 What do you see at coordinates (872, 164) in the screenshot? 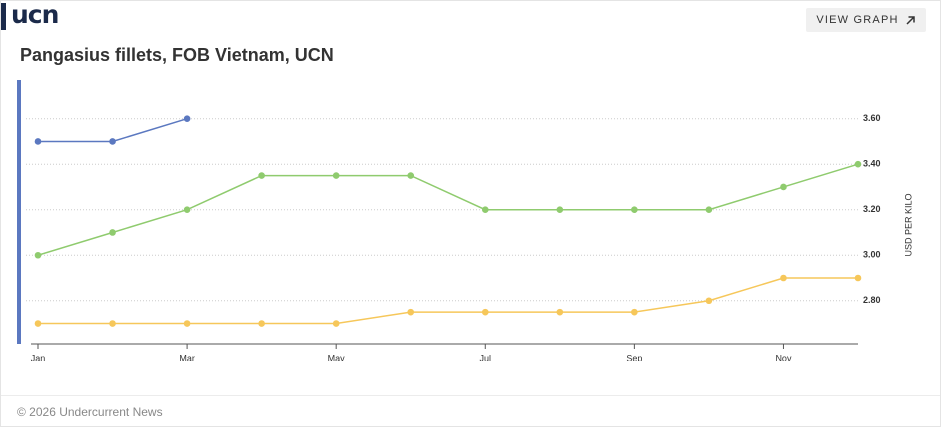
I see `y-tick-label: 3.40` at bounding box center [872, 164].